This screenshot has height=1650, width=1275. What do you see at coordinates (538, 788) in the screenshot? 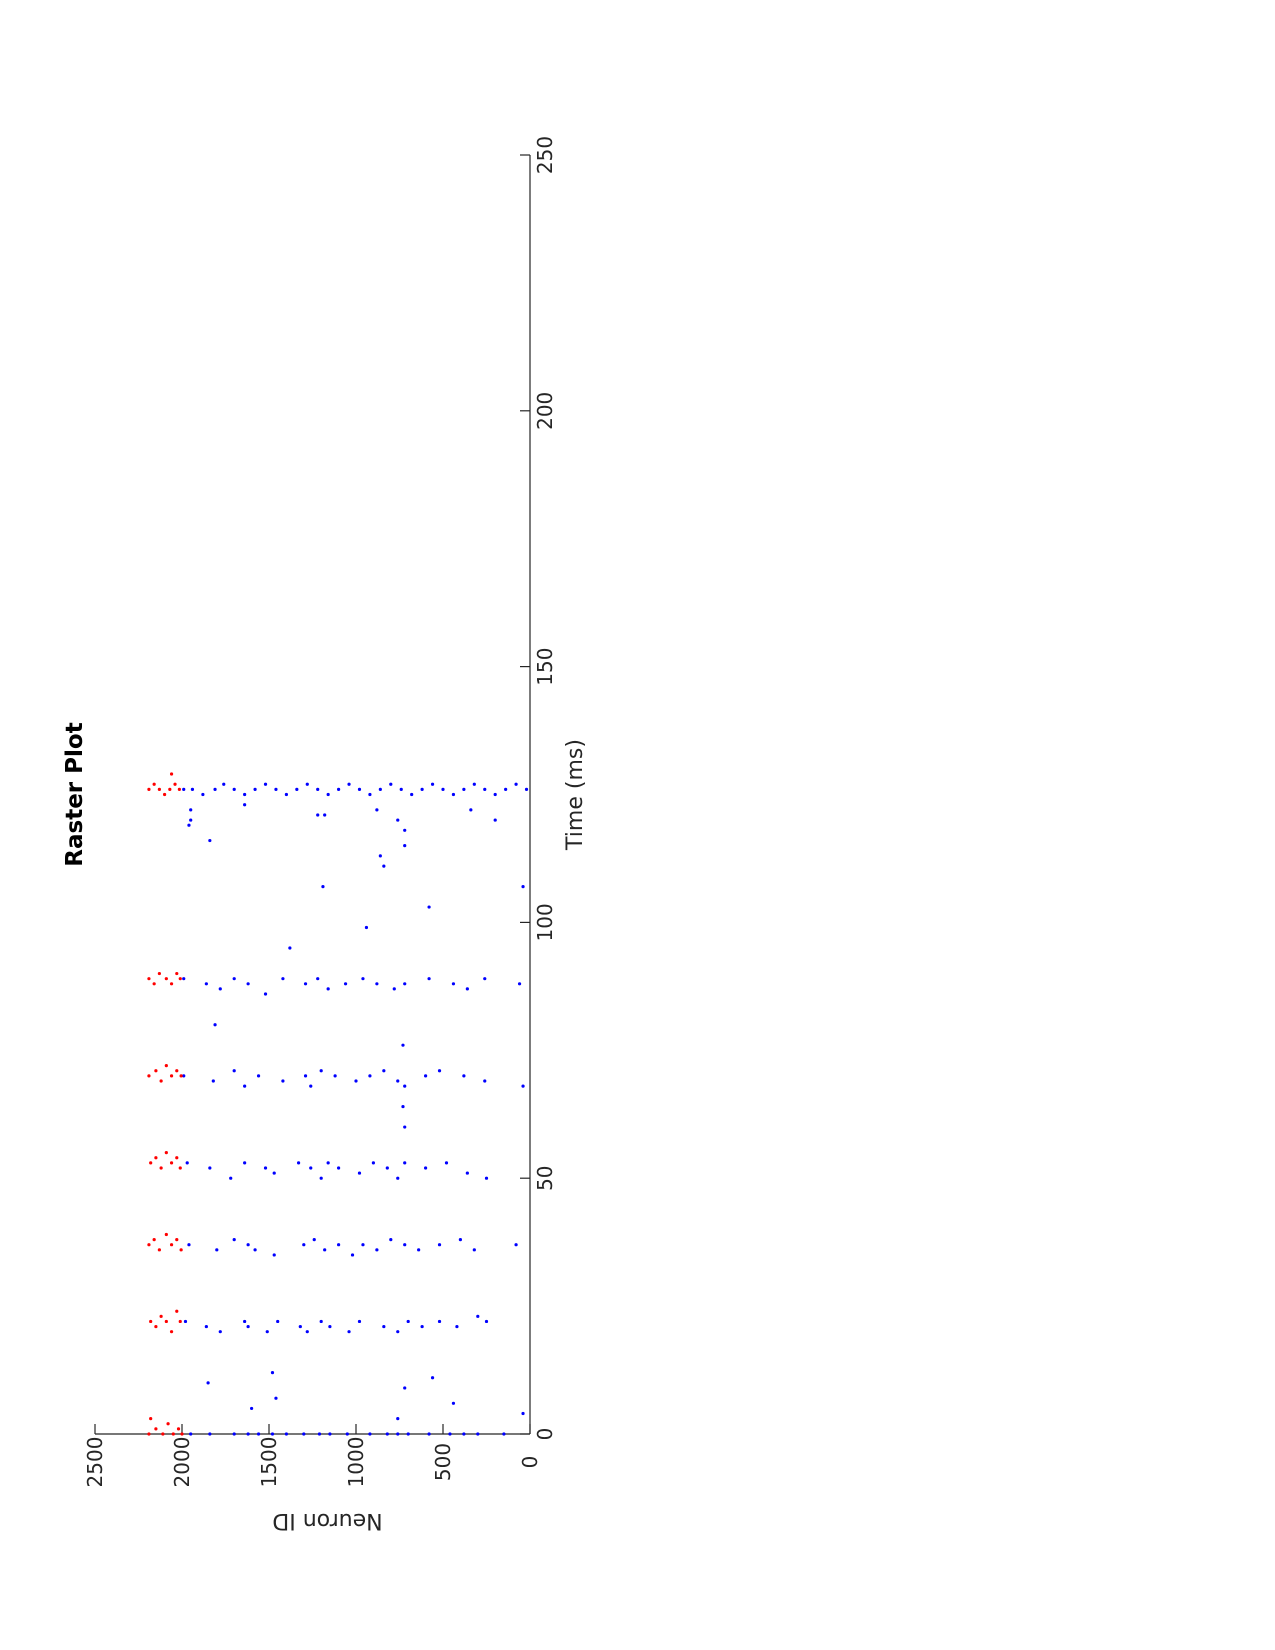
I see `x-axis-ticks: 0 50 100 150 200 250` at bounding box center [538, 788].